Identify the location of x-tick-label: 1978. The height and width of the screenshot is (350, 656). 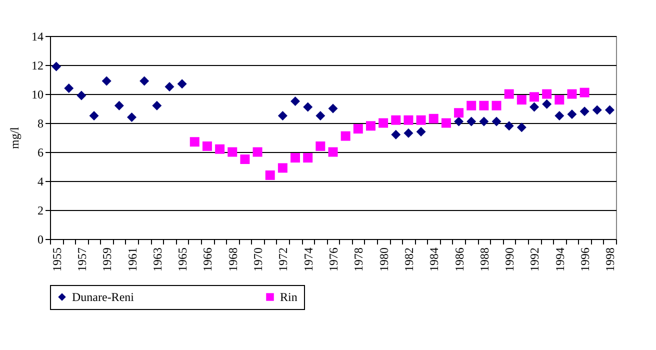
(359, 260).